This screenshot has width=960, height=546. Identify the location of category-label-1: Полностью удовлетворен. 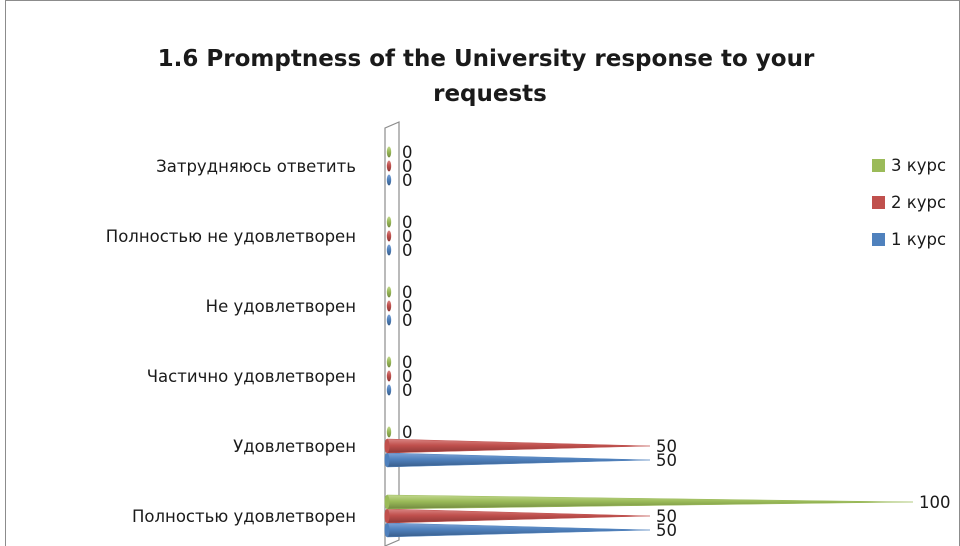
(244, 516).